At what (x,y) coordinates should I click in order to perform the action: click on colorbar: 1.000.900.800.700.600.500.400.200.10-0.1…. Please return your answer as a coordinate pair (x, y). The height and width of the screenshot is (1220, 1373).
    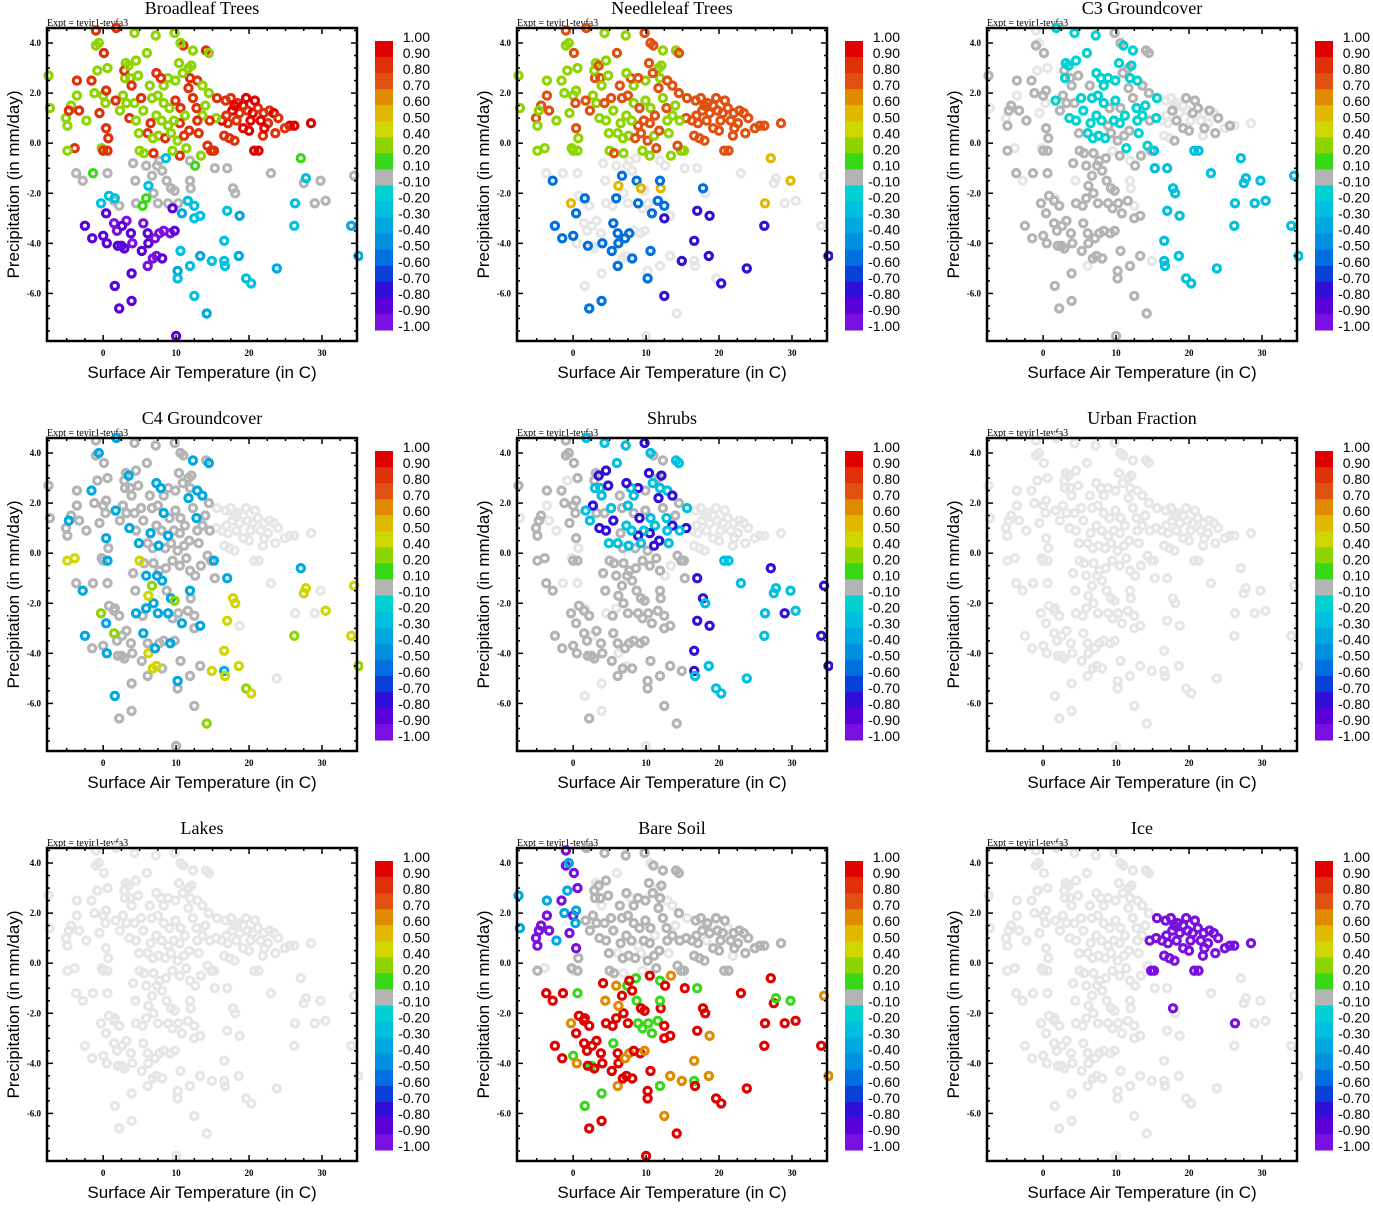
    Looking at the image, I should click on (1342, 181).